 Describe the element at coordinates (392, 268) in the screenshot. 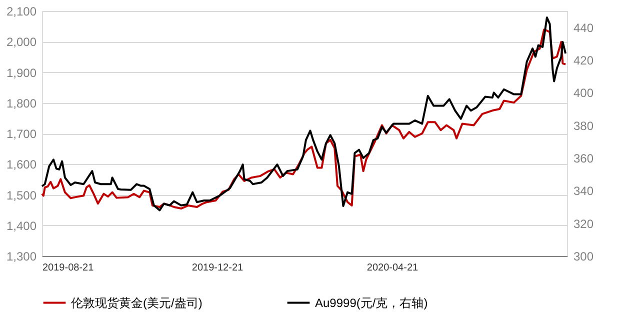

I see `x-tick-label: 2020-04-21` at that location.